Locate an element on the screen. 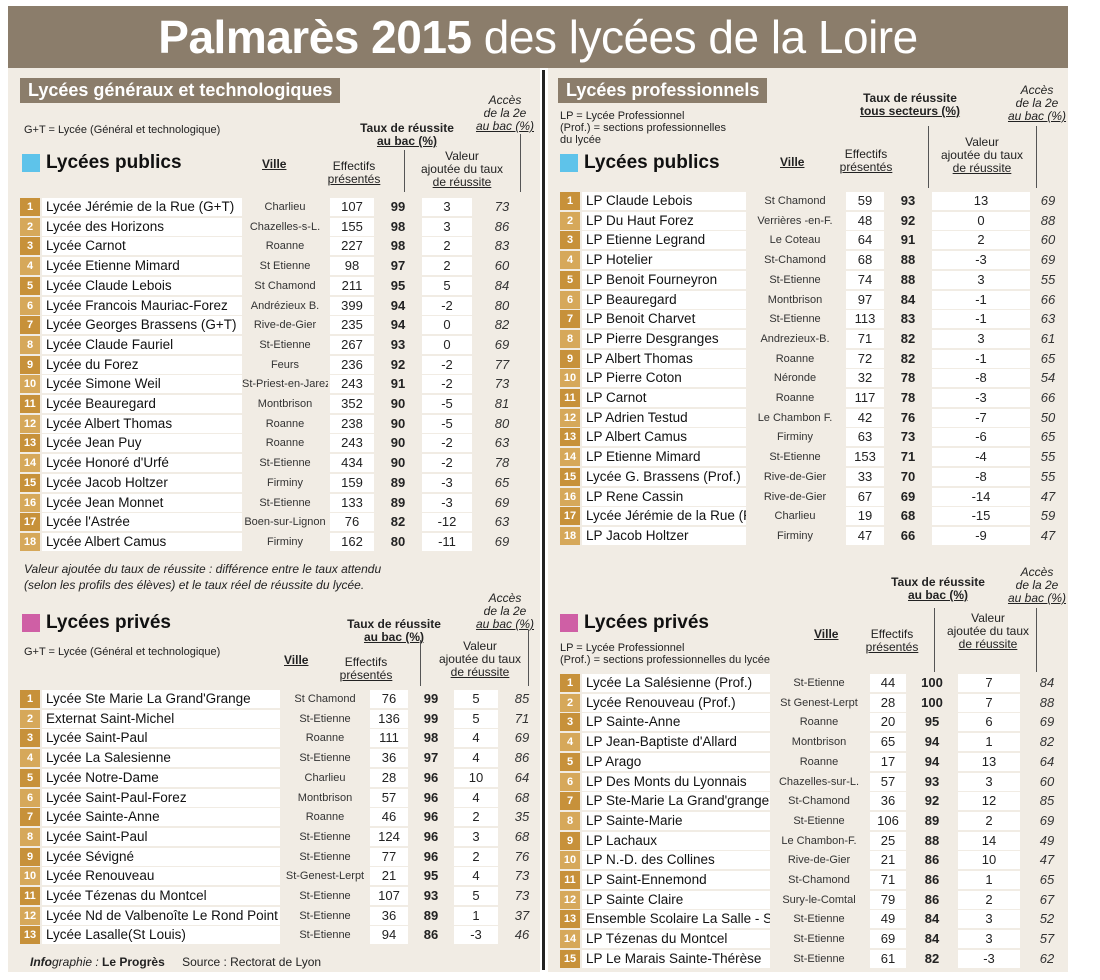  cell-rank: 3 is located at coordinates (570, 240).